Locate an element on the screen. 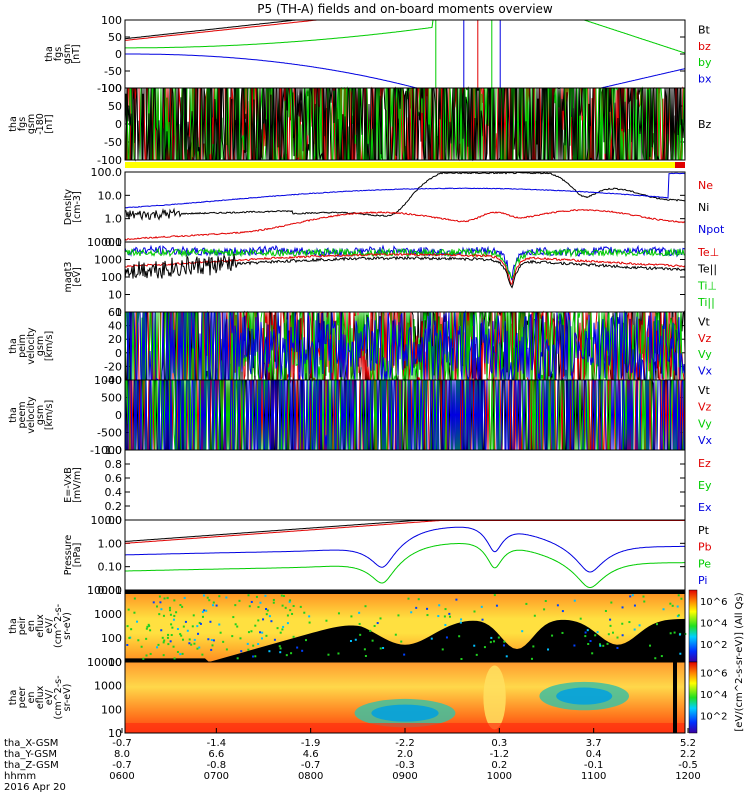  x-tick-label: 2.2 is located at coordinates (688, 754).